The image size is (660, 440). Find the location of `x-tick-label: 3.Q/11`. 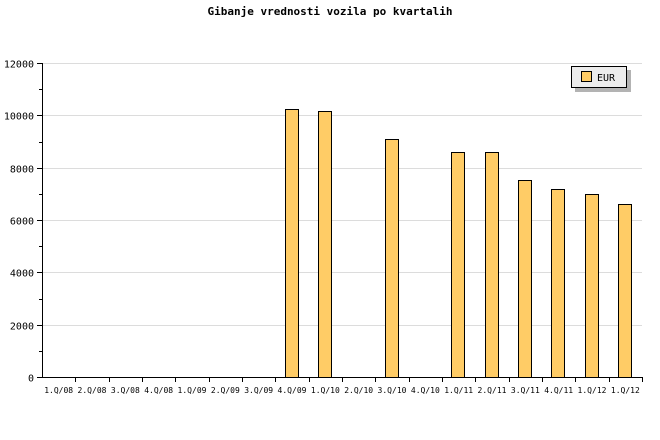

x-tick-label: 3.Q/11 is located at coordinates (525, 390).